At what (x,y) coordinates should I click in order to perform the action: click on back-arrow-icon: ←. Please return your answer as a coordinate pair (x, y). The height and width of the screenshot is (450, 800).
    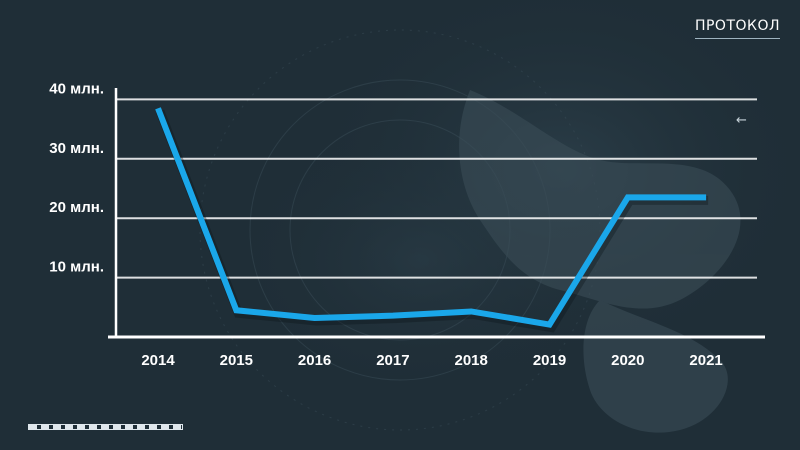
    Looking at the image, I should click on (741, 120).